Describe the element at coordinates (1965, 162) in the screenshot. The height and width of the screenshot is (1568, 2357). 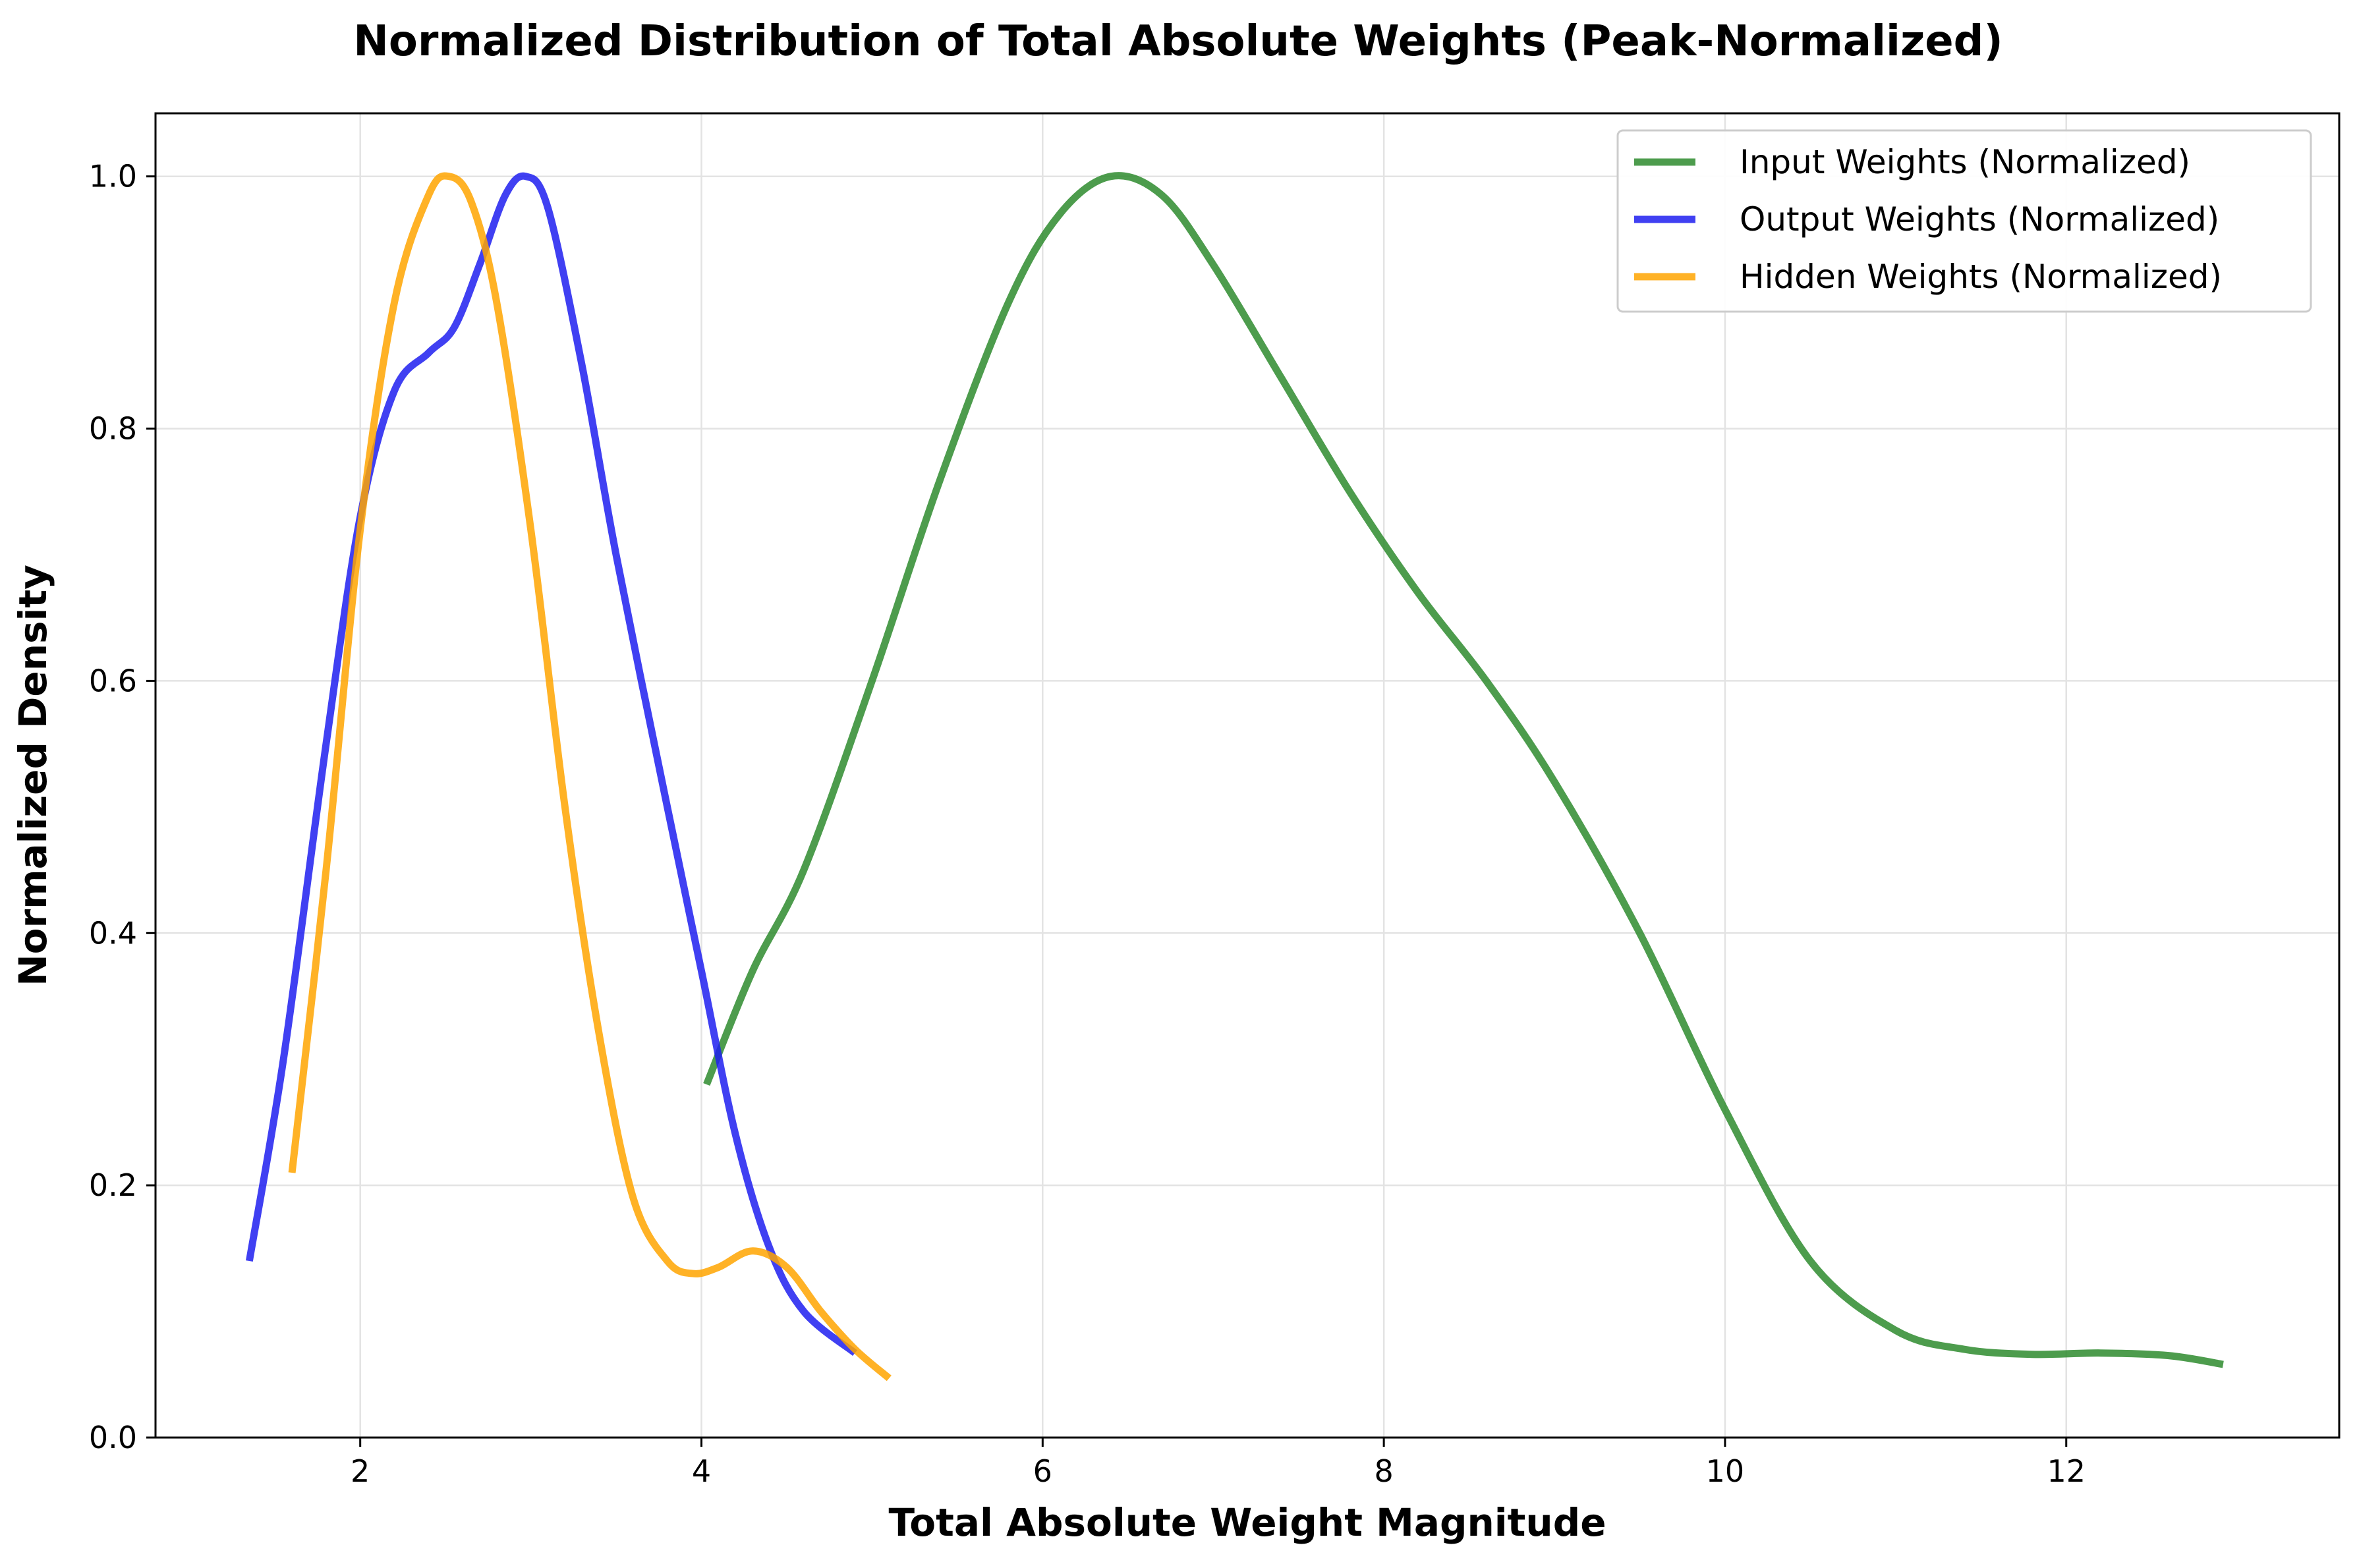
I see `legend-label-input: Input Weights (Normalized)` at that location.